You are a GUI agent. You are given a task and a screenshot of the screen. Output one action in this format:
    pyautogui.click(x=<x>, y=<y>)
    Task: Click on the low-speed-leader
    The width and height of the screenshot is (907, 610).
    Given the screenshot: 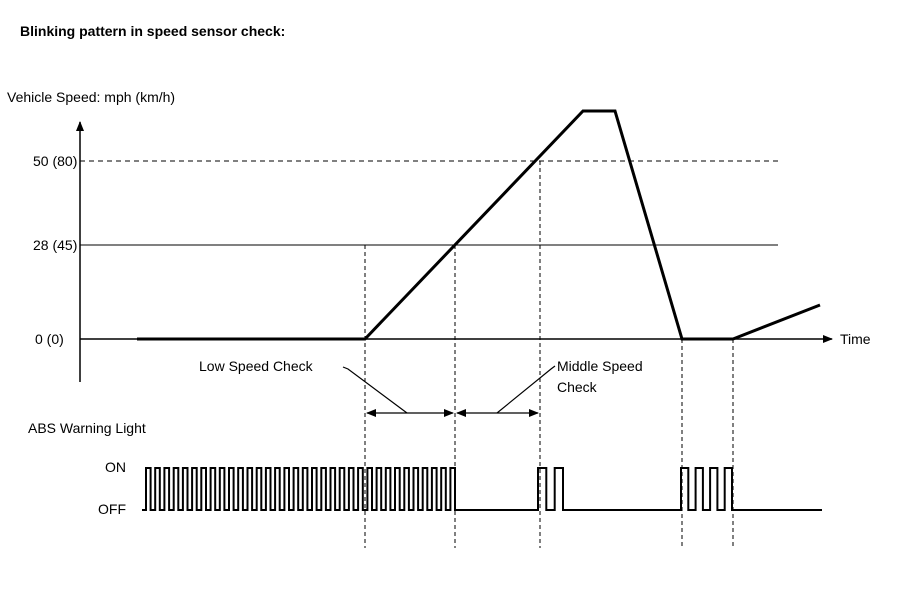 What is the action you would take?
    pyautogui.click(x=375, y=390)
    